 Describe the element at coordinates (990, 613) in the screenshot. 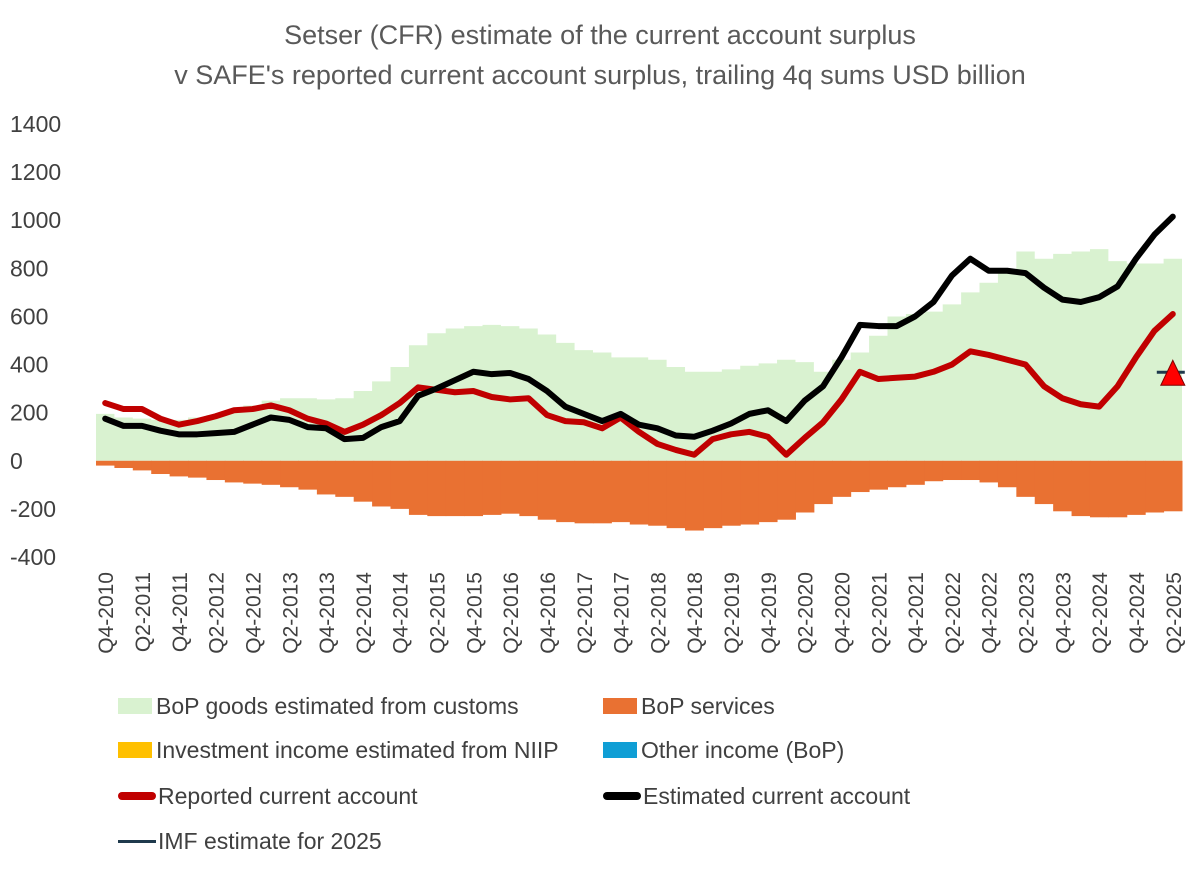

I see `x-tick-label: Q4-2022` at that location.